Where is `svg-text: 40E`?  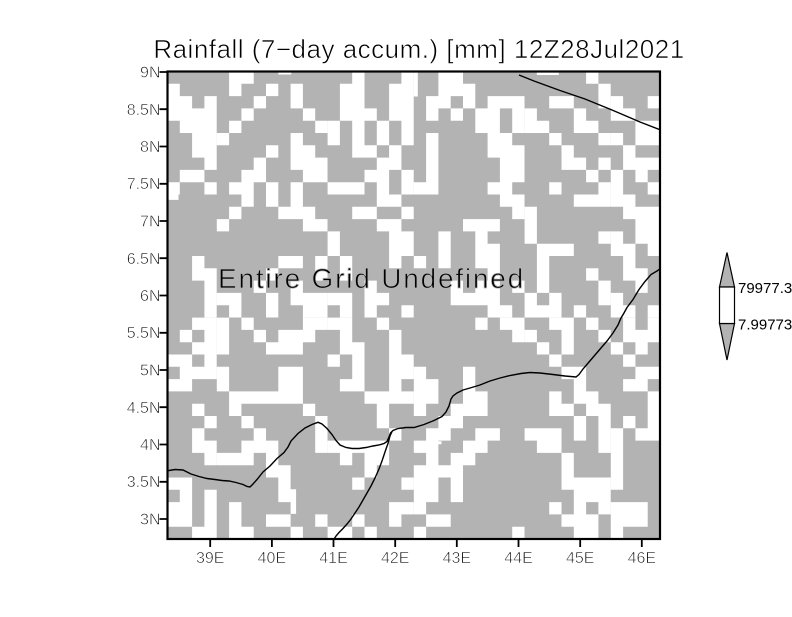
svg-text: 40E is located at coordinates (272, 558).